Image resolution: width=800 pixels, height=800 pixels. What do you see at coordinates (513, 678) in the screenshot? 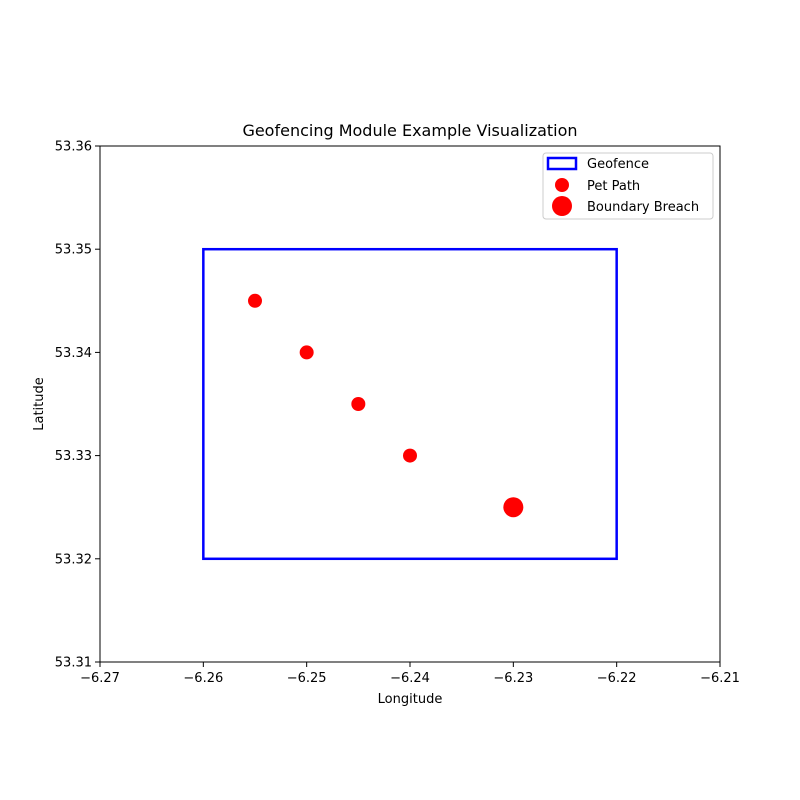
I see `x-tick-label: −6.23` at bounding box center [513, 678].